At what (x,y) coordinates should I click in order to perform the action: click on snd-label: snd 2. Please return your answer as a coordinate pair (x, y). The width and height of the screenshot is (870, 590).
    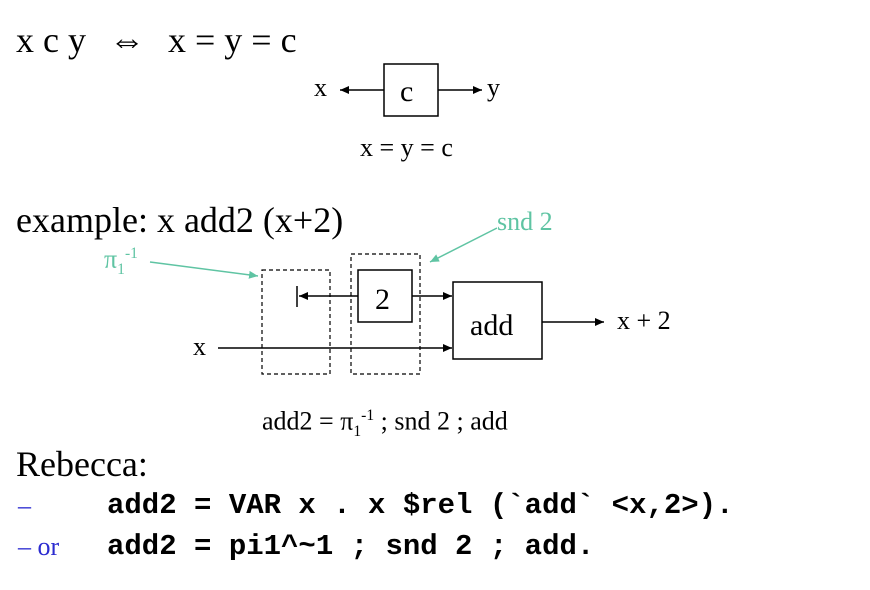
    Looking at the image, I should click on (525, 221).